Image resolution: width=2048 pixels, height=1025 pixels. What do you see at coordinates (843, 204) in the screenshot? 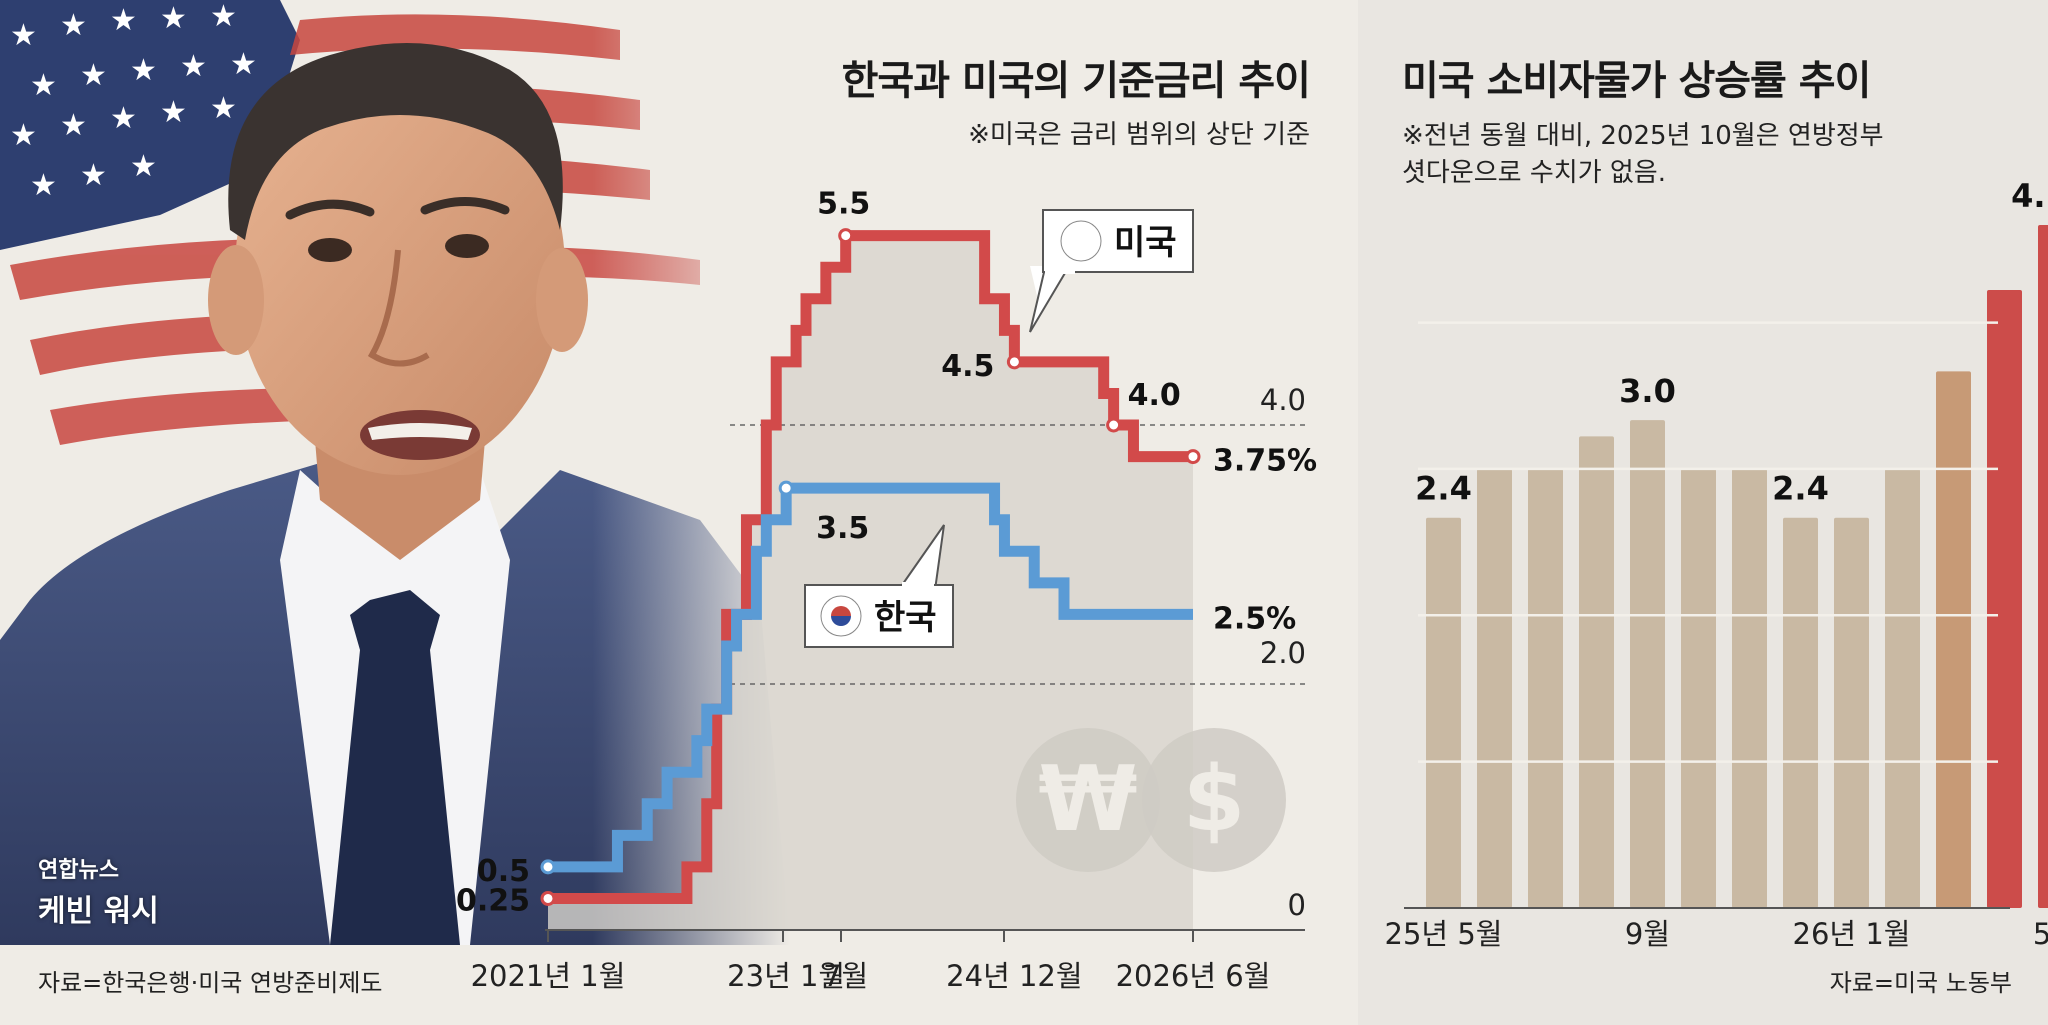
I see `rate-value-label: 5.5` at bounding box center [843, 204].